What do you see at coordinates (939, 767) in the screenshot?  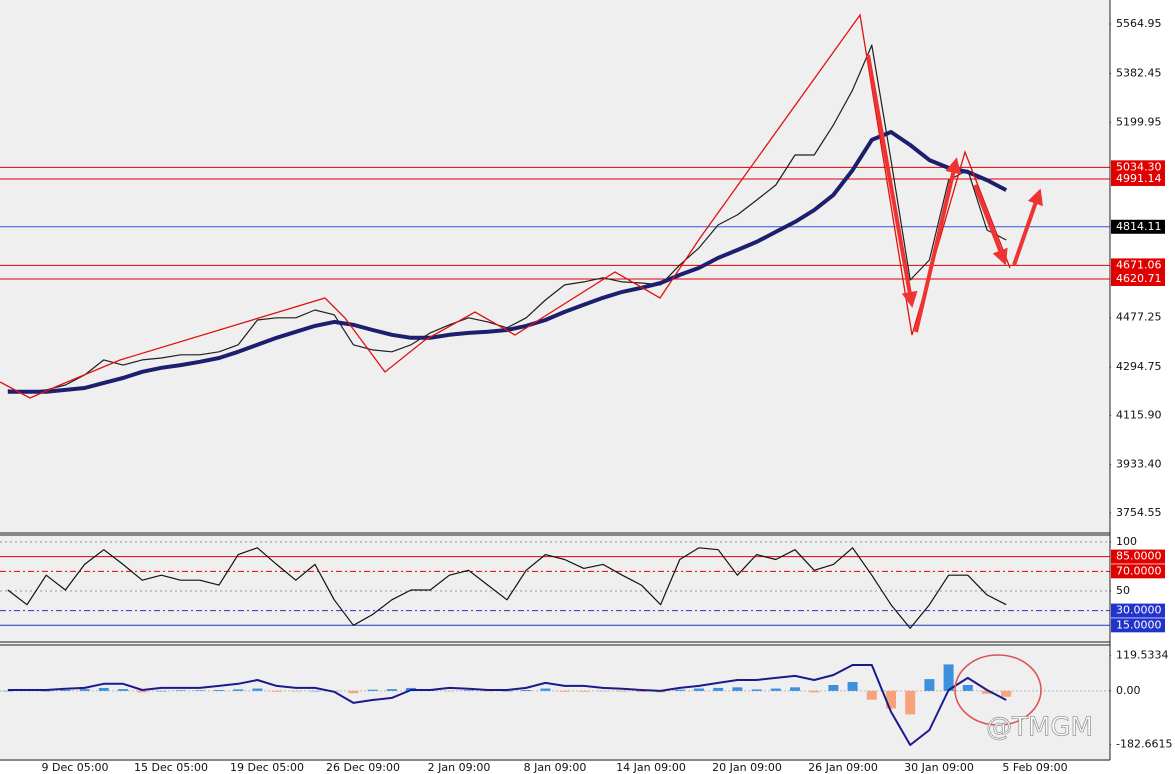 I see `x-tick-label: 30 Jan 09:00` at bounding box center [939, 767].